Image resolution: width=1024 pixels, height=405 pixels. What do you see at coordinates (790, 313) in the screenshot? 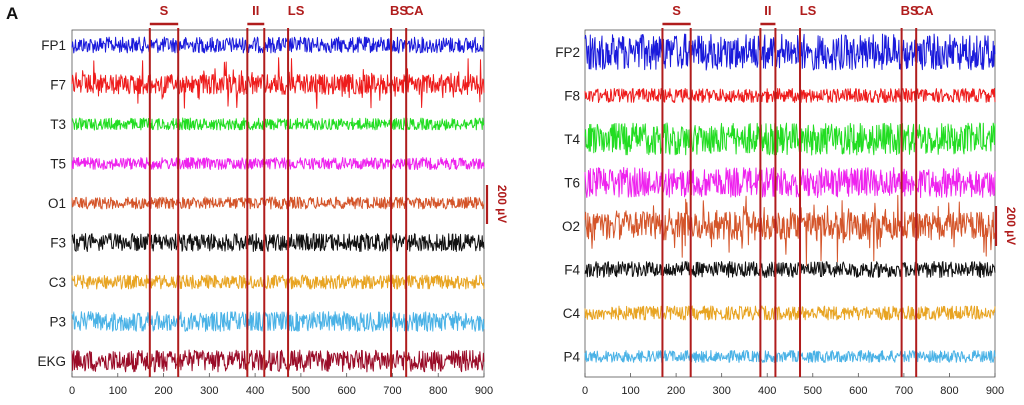
I see `trace-c4` at bounding box center [790, 313].